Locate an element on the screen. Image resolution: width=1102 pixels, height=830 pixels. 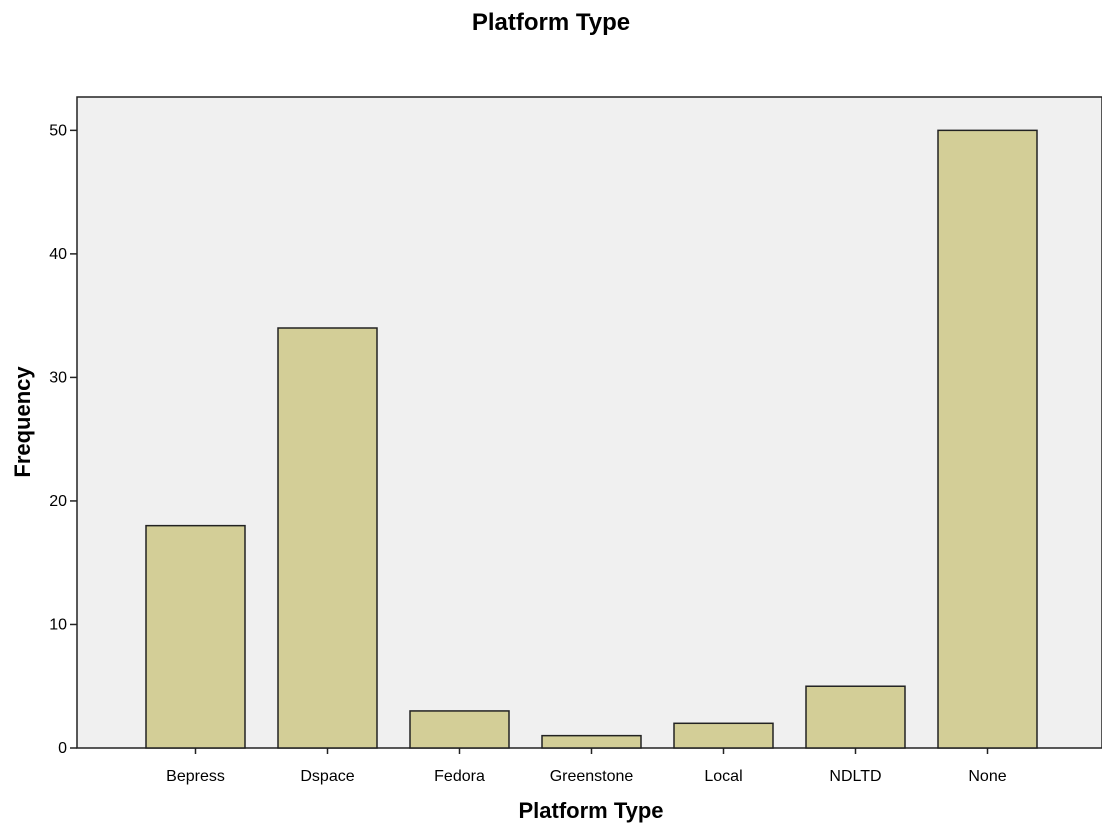
bar-greenstone is located at coordinates (591, 741).